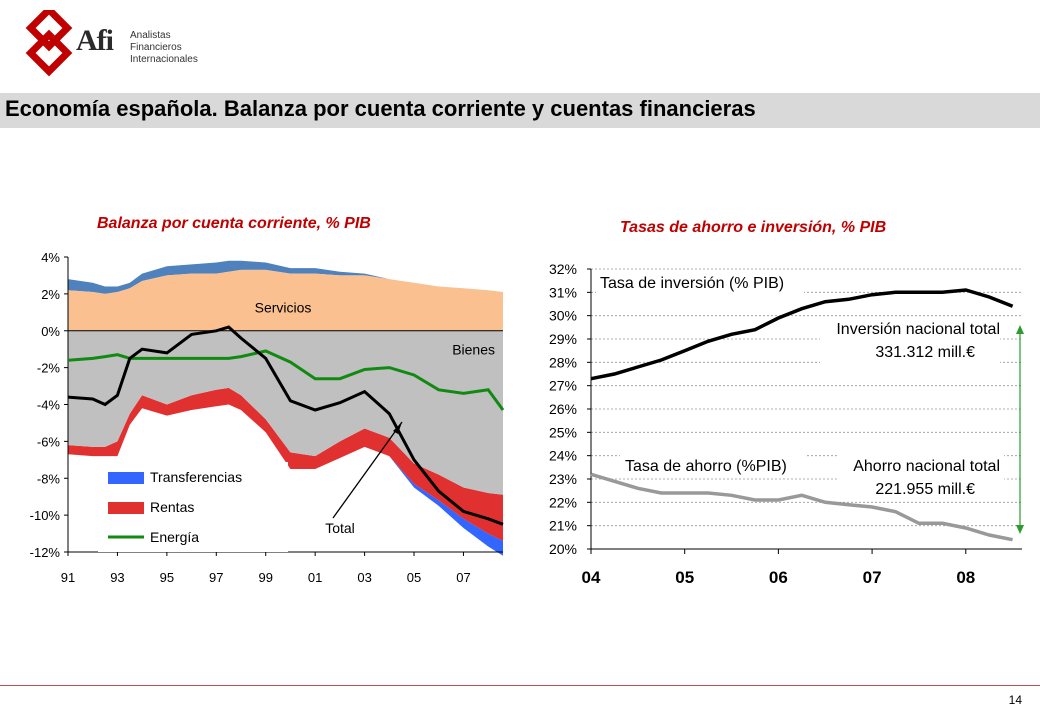 The width and height of the screenshot is (1040, 720). I want to click on inversion-label-bg, so click(700, 282).